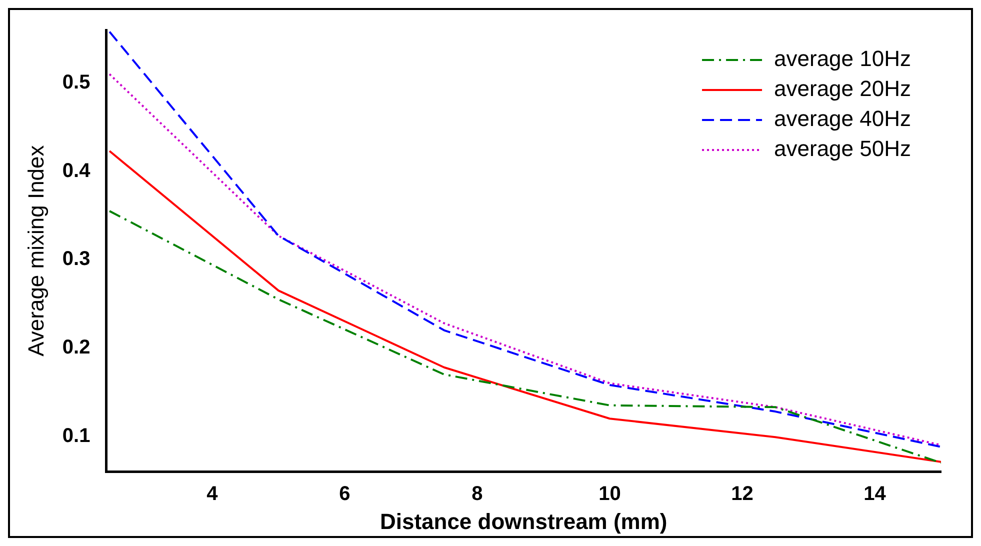 Image resolution: width=981 pixels, height=546 pixels. Describe the element at coordinates (843, 59) in the screenshot. I see `legend-label: average 10Hz` at that location.